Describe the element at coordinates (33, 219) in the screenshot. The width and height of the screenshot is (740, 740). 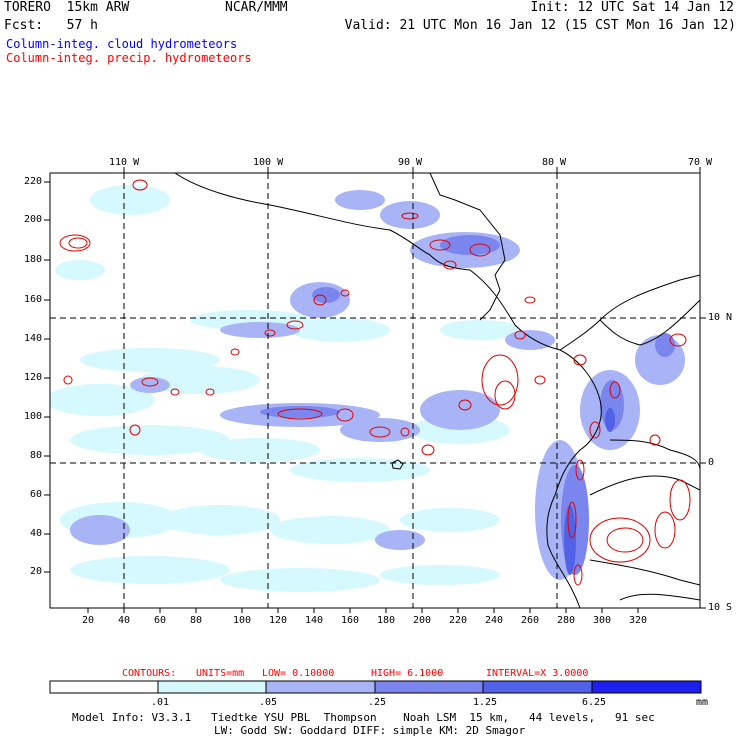
I see `y-tick-label: 200` at that location.